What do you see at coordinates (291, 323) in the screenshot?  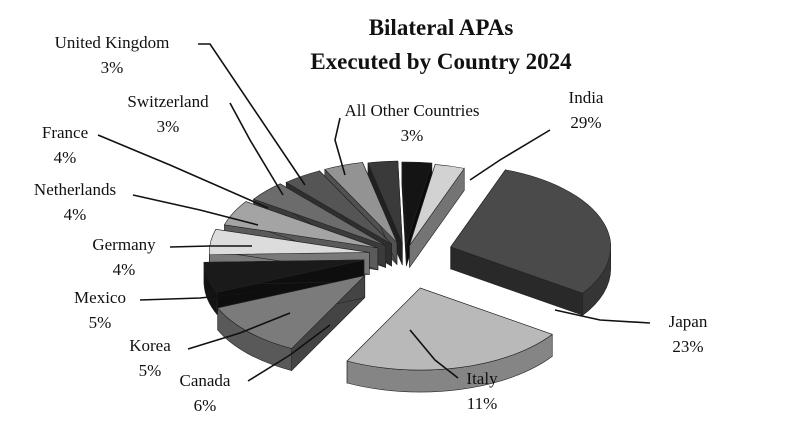 I see `pie-slice-italy` at bounding box center [291, 323].